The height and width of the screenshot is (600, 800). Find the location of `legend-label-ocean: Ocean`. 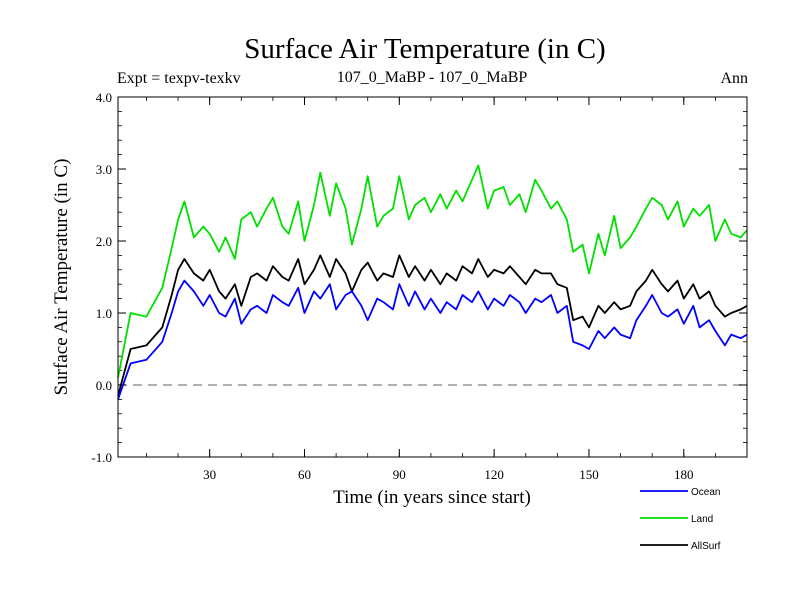

legend-label-ocean: Ocean is located at coordinates (705, 492).